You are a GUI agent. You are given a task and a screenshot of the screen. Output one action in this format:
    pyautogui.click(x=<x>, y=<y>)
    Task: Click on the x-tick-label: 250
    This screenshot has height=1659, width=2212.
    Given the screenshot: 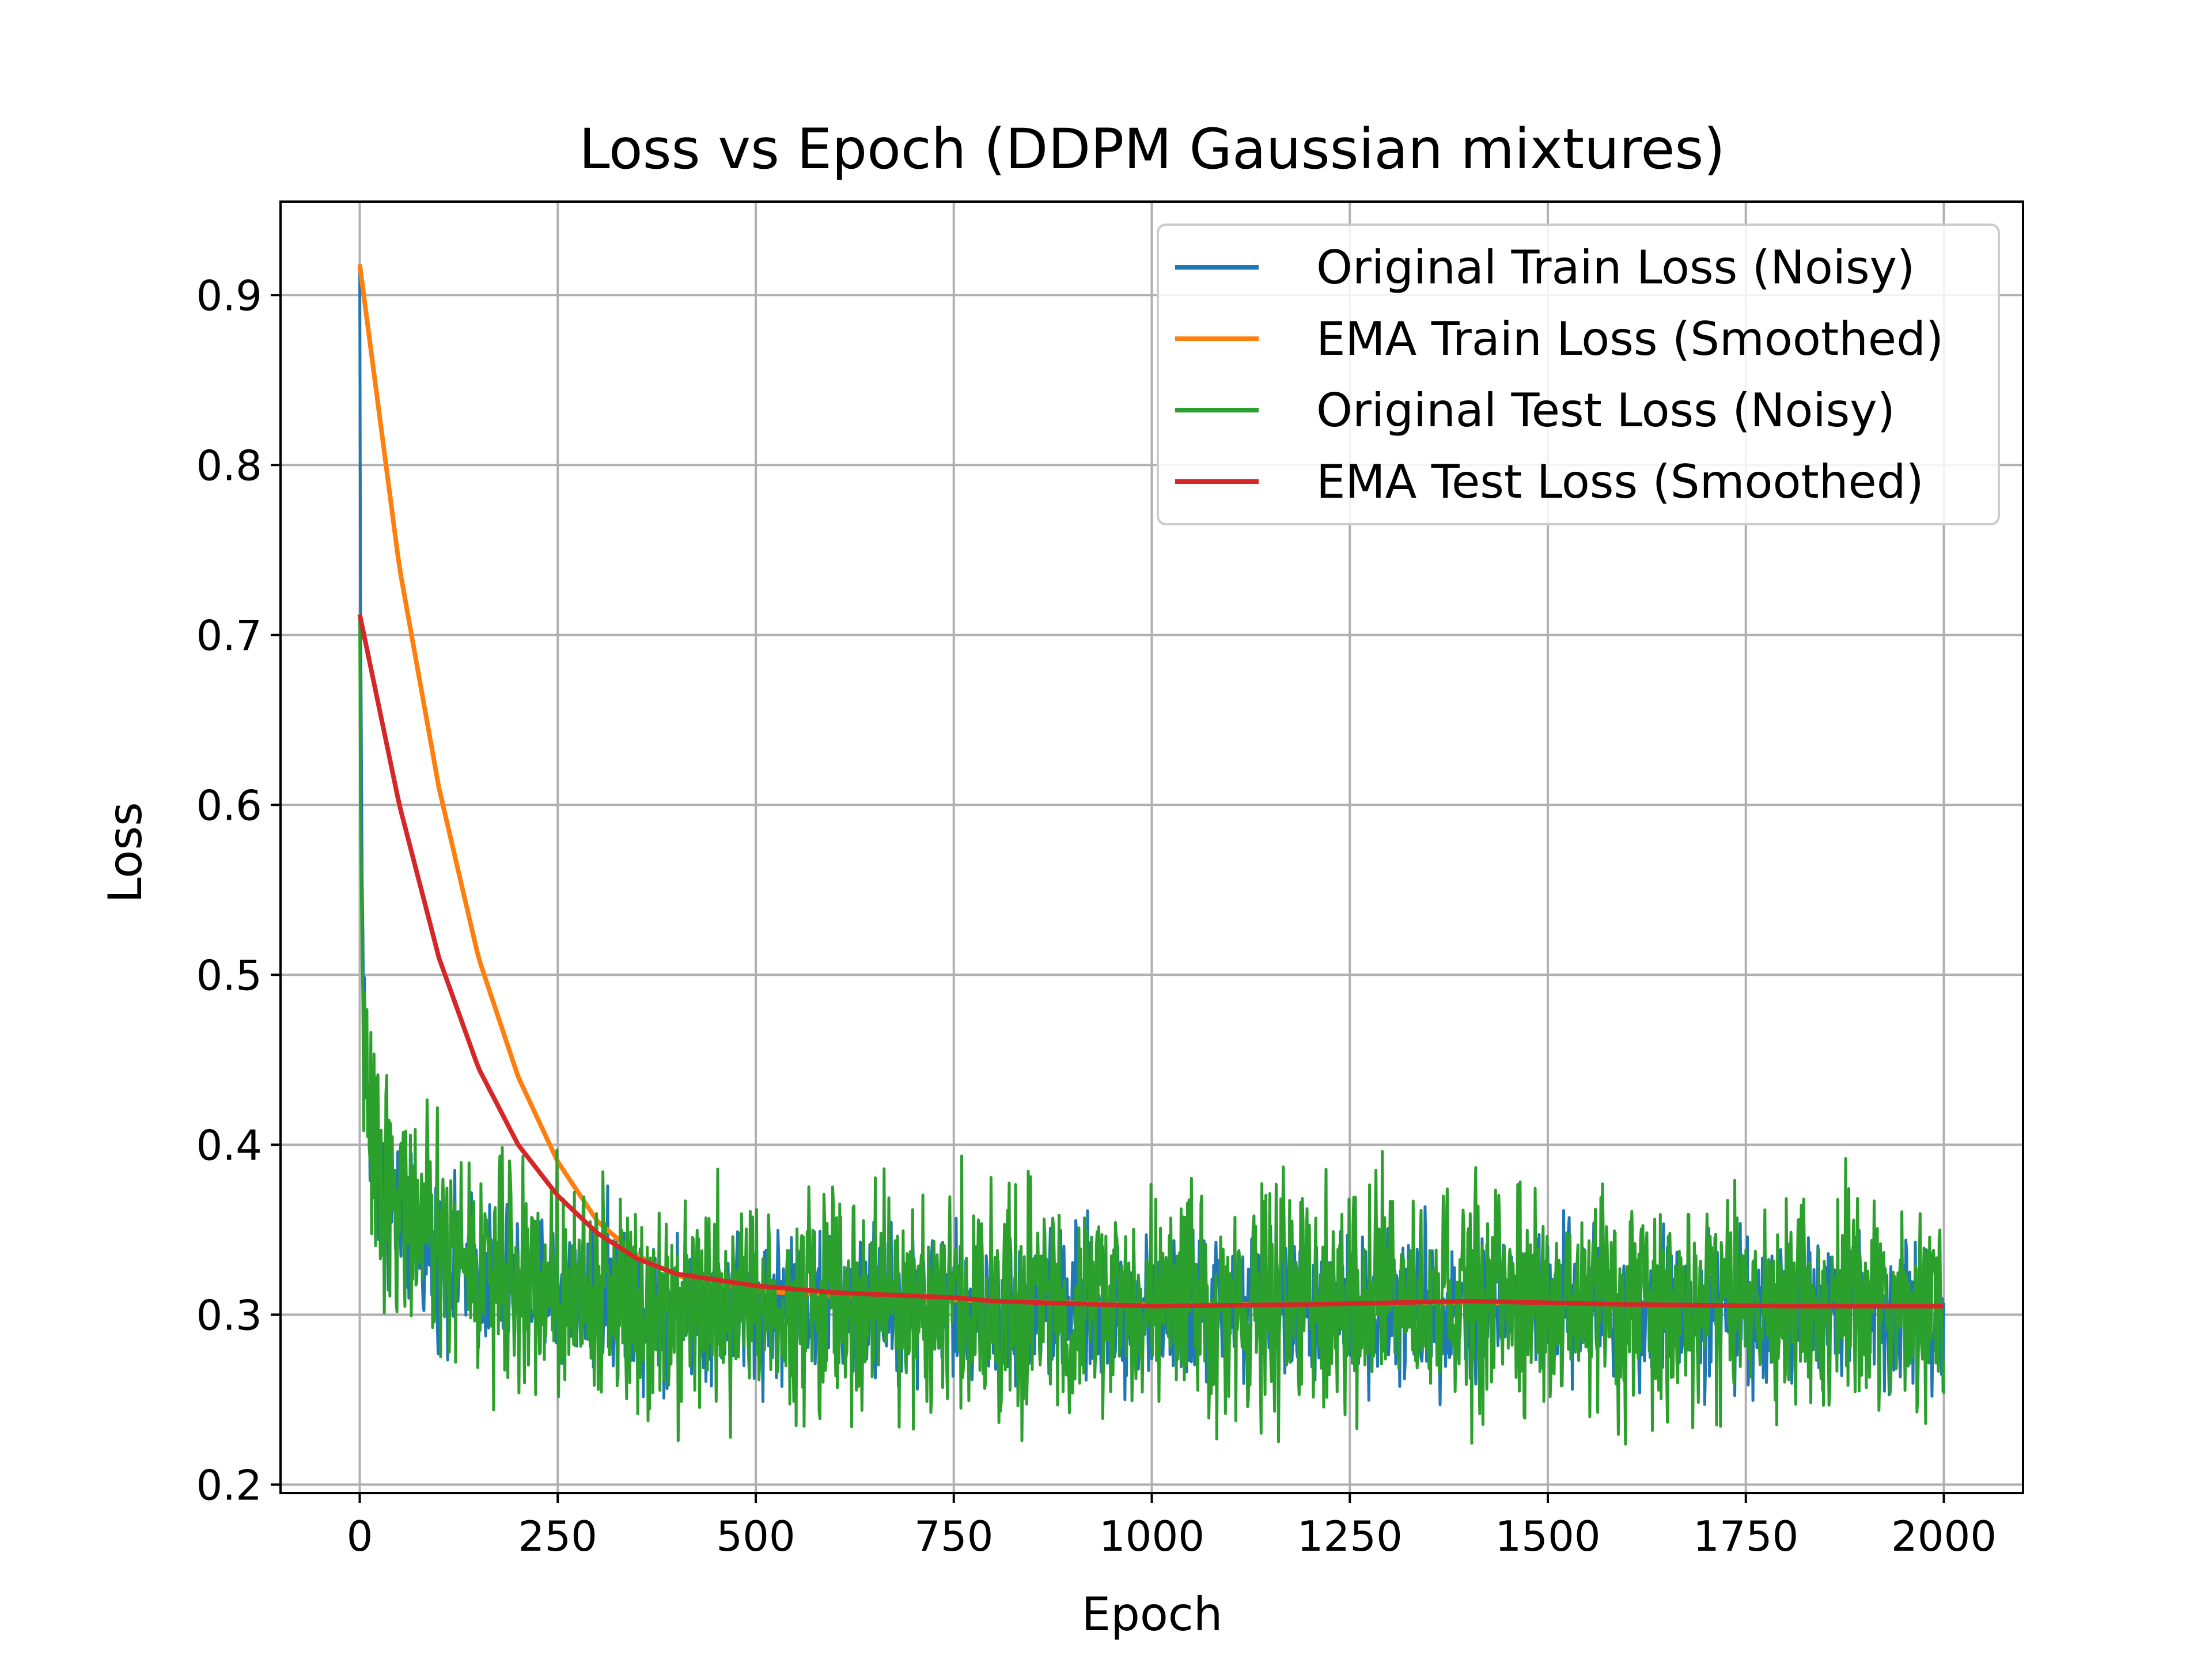 What is the action you would take?
    pyautogui.click(x=557, y=1536)
    